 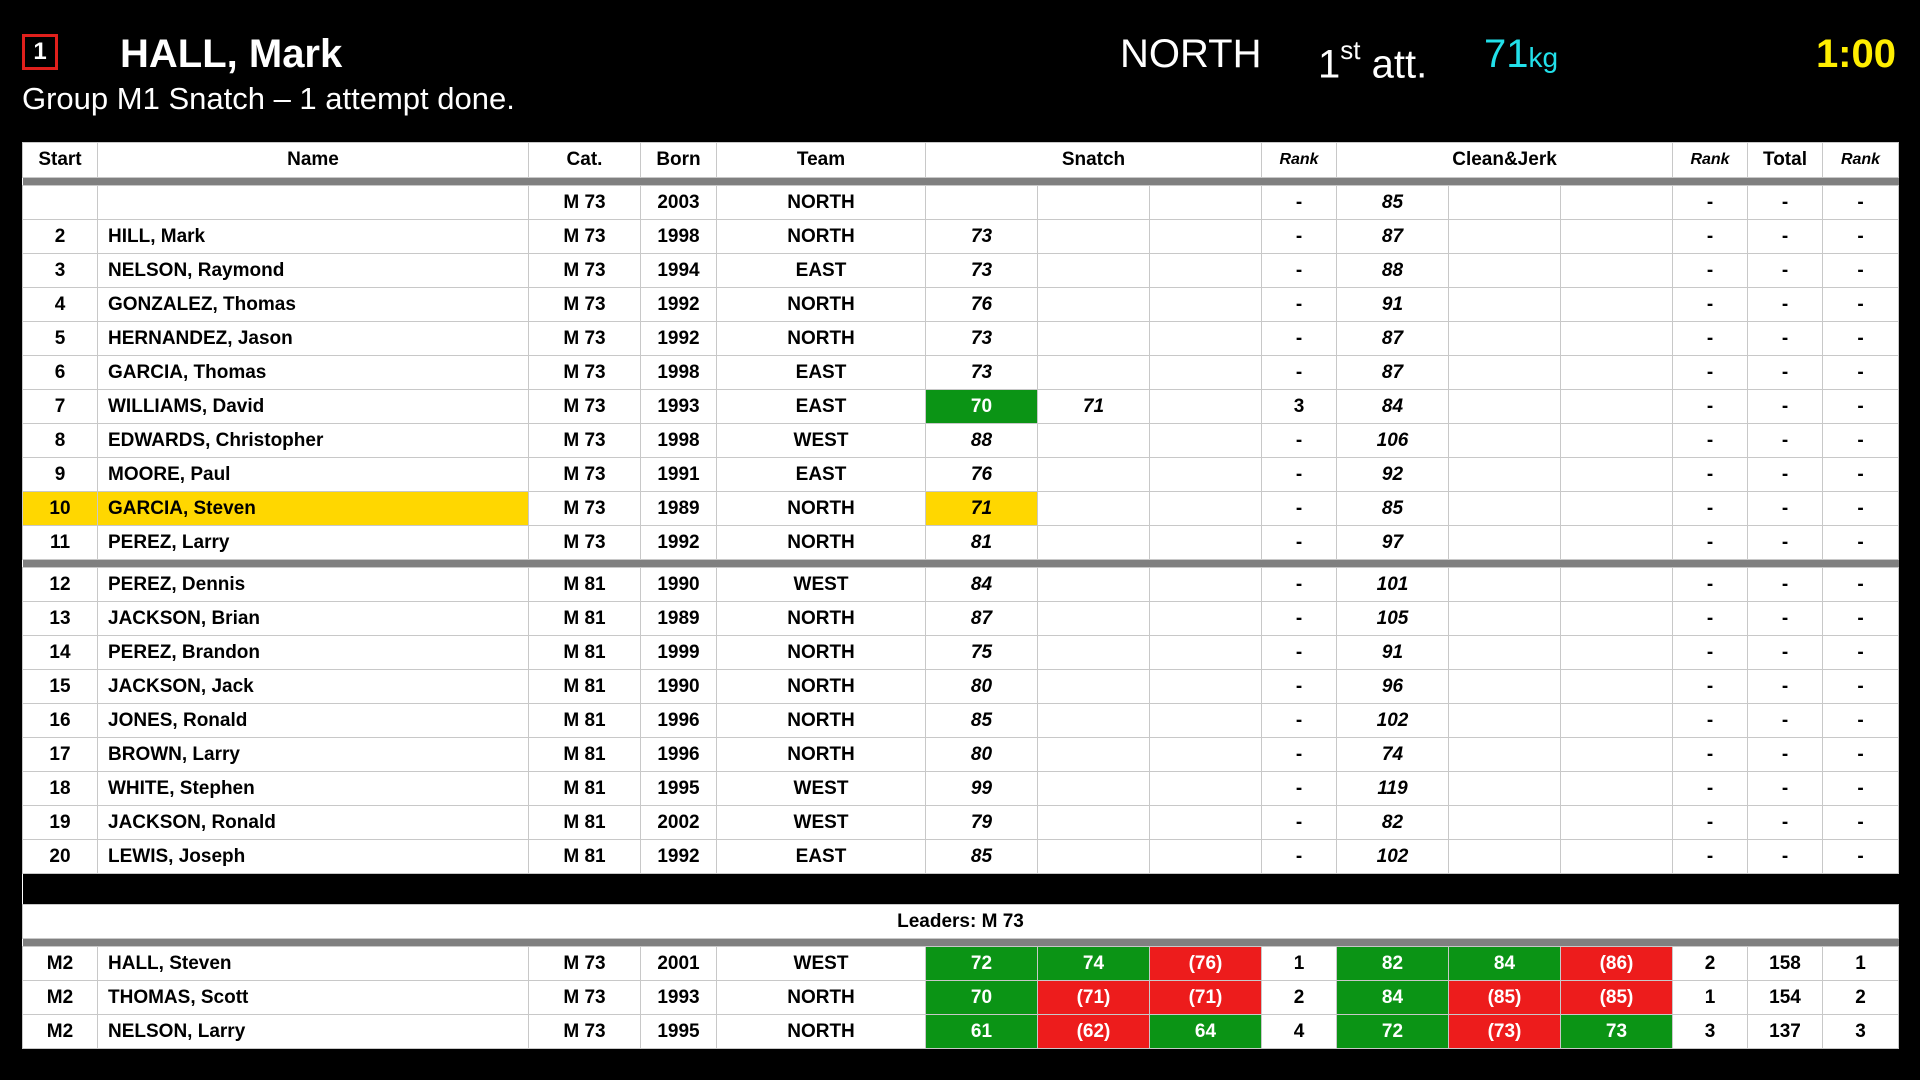 What do you see at coordinates (960, 942) in the screenshot?
I see `leaders-divider-cell` at bounding box center [960, 942].